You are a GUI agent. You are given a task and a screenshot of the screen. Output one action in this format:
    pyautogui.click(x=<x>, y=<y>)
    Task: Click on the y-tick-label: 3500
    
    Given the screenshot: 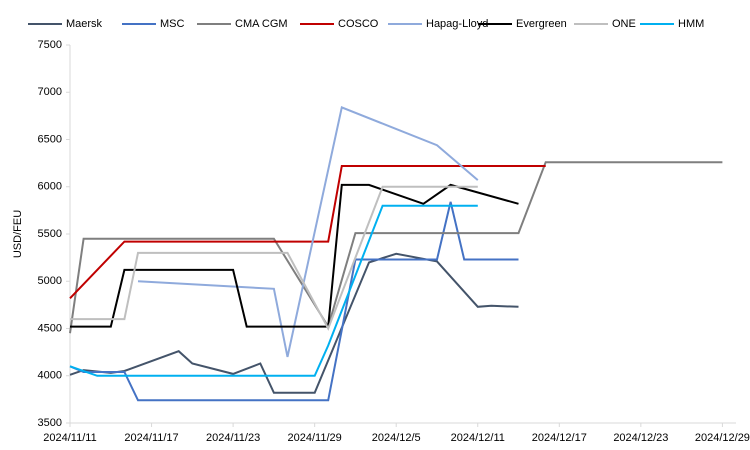 What is the action you would take?
    pyautogui.click(x=50, y=423)
    